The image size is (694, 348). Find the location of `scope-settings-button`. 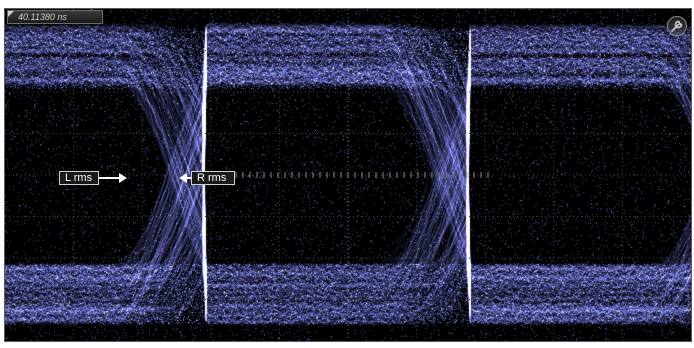

scope-settings-button is located at coordinates (677, 26).